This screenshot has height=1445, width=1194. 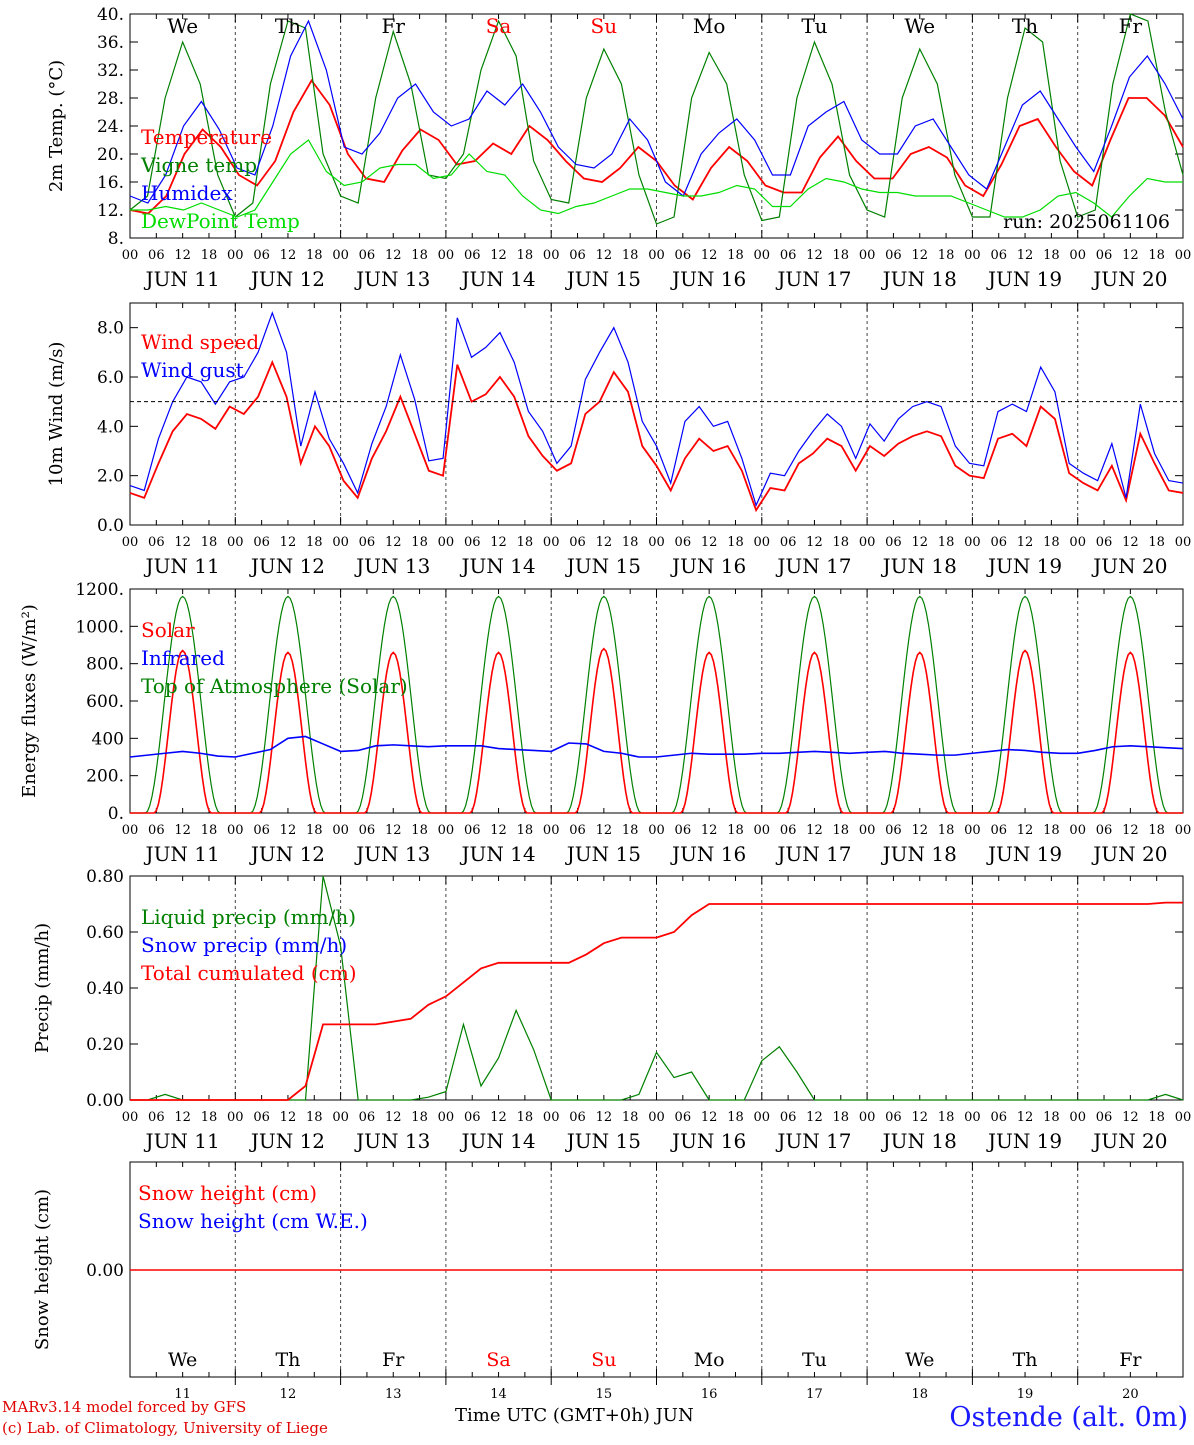 What do you see at coordinates (105, 1045) in the screenshot?
I see `y-tick-label: 0.20` at bounding box center [105, 1045].